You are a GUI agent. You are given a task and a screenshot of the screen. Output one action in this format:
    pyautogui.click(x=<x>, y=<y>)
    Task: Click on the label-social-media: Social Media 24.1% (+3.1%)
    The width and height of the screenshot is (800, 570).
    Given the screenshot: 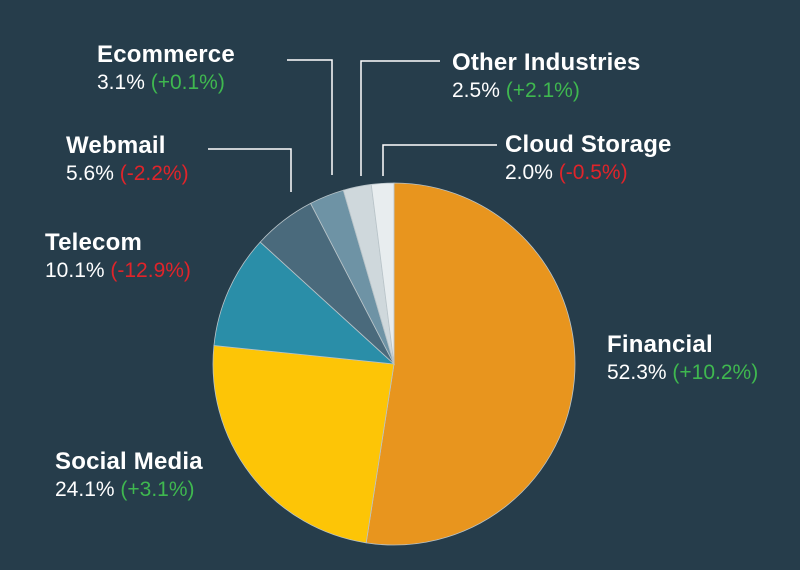 What is the action you would take?
    pyautogui.click(x=129, y=475)
    